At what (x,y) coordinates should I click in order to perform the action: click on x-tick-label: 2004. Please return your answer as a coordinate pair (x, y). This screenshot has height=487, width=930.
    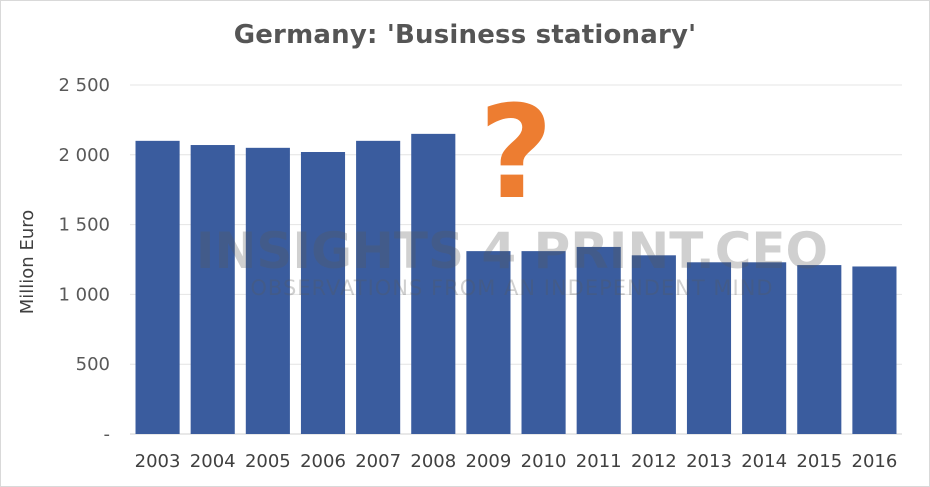
    Looking at the image, I should click on (213, 461).